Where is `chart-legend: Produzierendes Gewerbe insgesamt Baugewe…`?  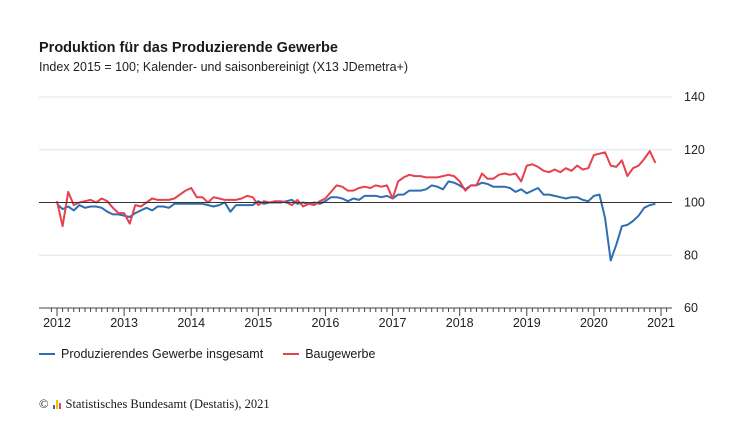
chart-legend: Produzierendes Gewerbe insgesamt Baugewe… is located at coordinates (217, 354).